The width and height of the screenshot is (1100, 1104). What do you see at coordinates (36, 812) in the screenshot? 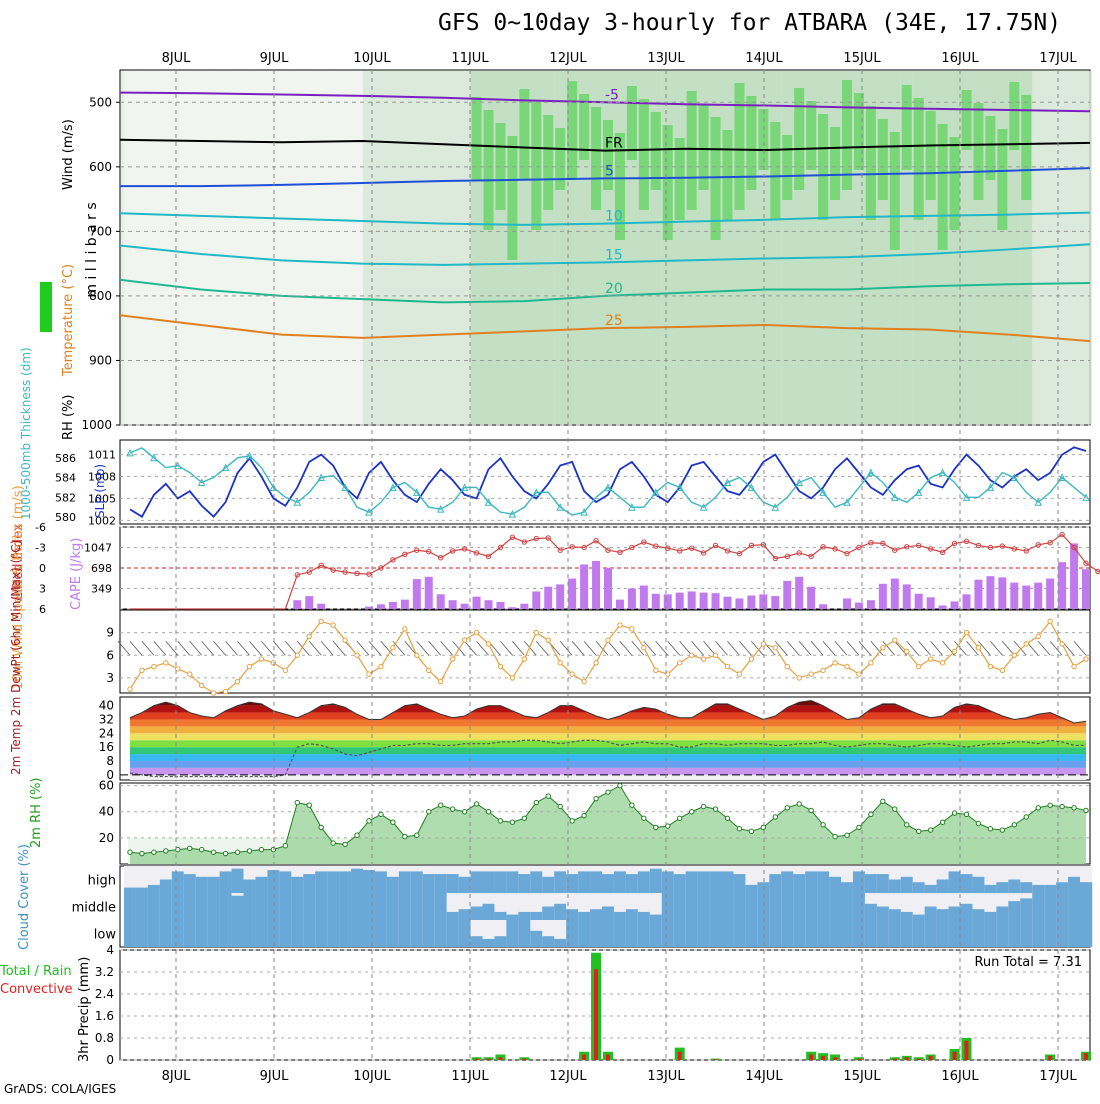
I see `ylabel: 2m RH (%)` at bounding box center [36, 812].